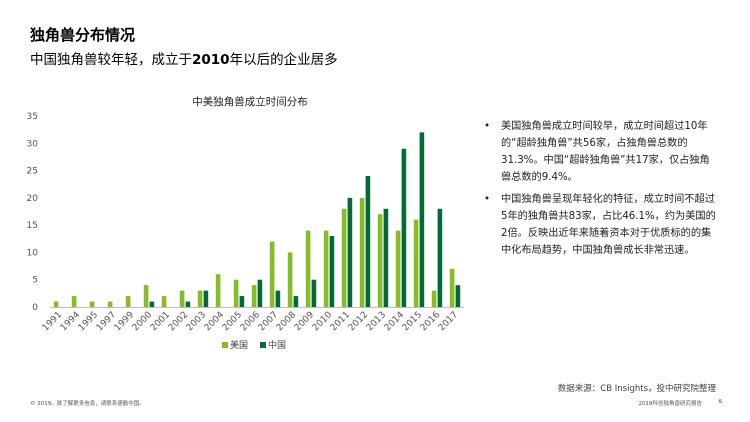 This screenshot has height=422, width=750. What do you see at coordinates (236, 293) in the screenshot?
I see `bar-us-2005` at bounding box center [236, 293].